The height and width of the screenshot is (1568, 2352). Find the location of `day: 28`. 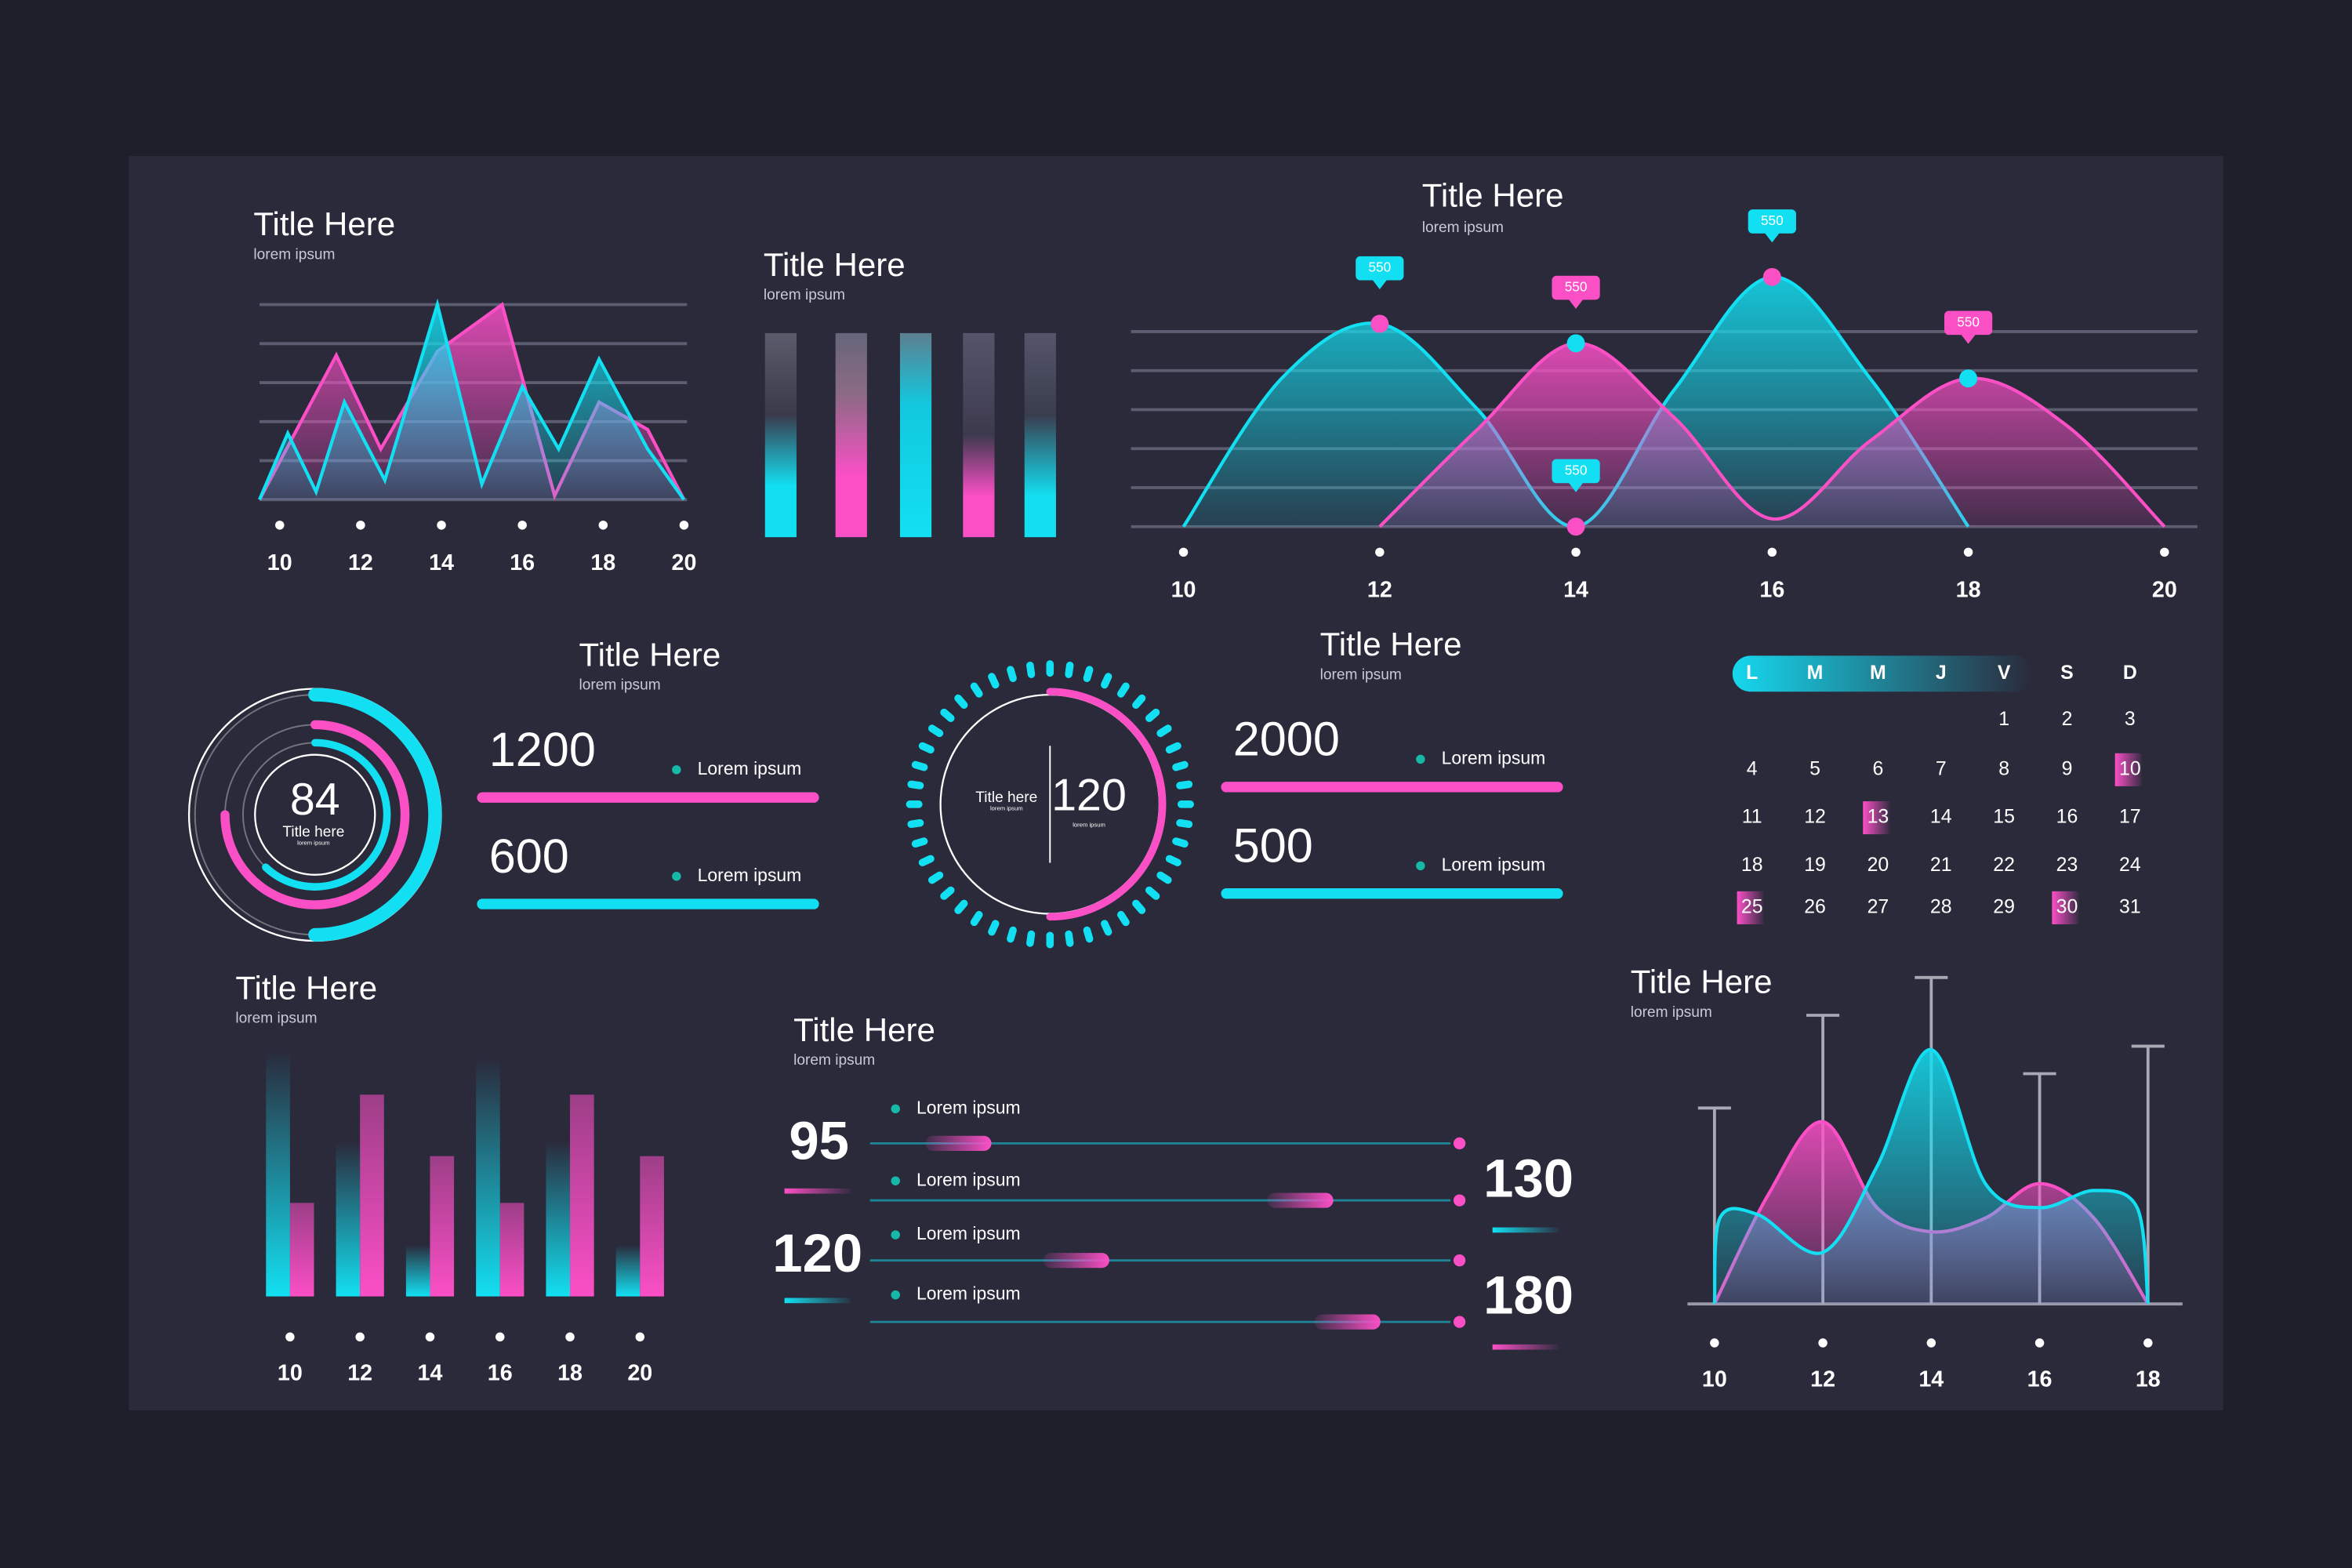

day: 28 is located at coordinates (1941, 906).